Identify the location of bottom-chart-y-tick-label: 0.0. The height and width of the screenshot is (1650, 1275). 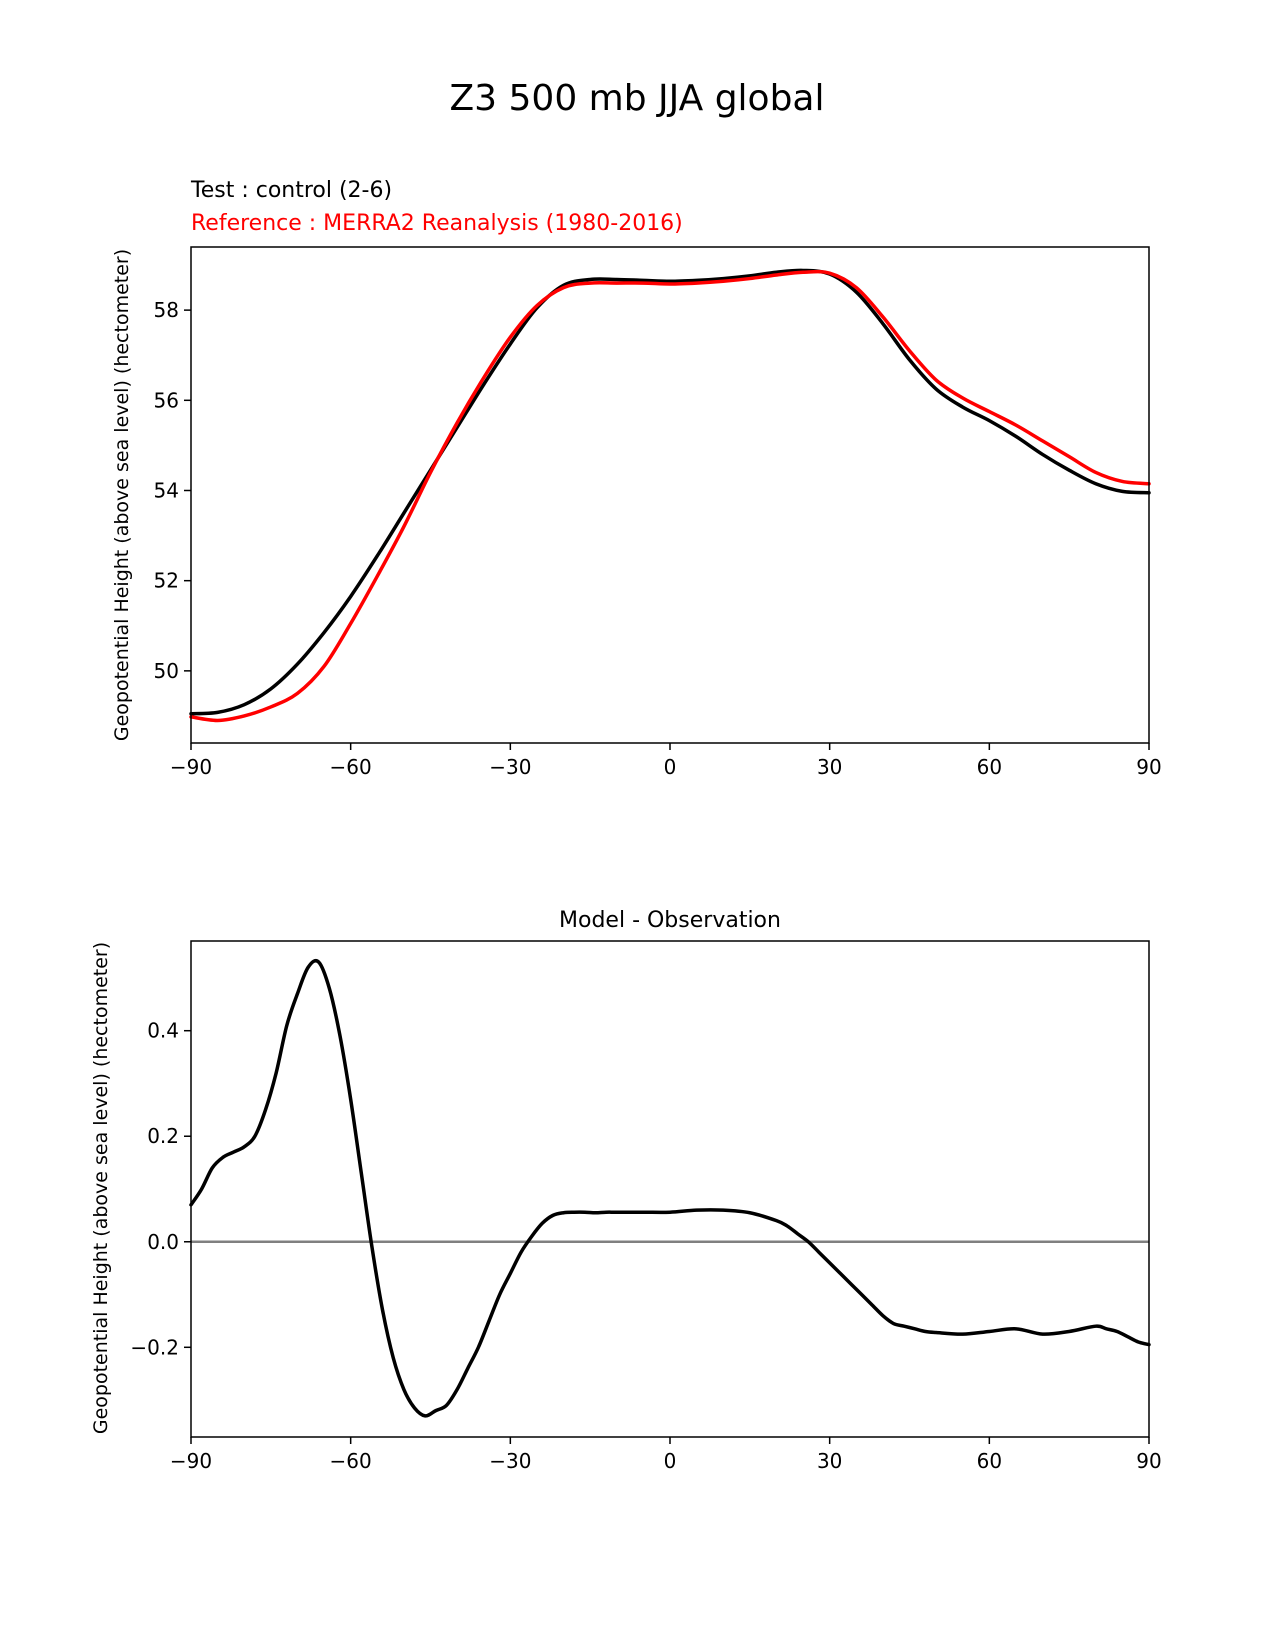
(163, 1242).